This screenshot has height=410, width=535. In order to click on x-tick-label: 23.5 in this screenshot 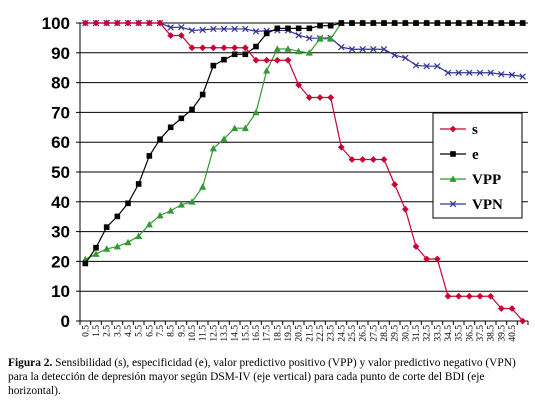, I will do `click(332, 333)`.